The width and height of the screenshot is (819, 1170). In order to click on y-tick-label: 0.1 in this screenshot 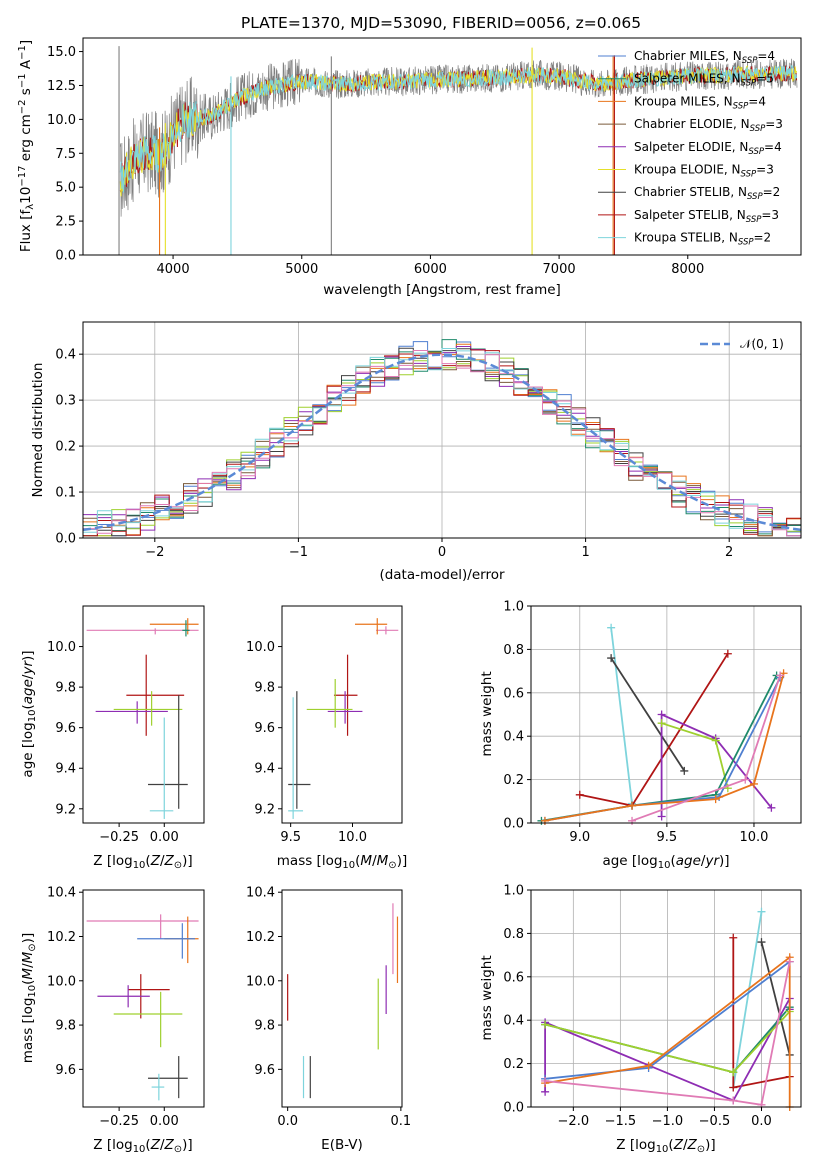, I will do `click(65, 493)`.